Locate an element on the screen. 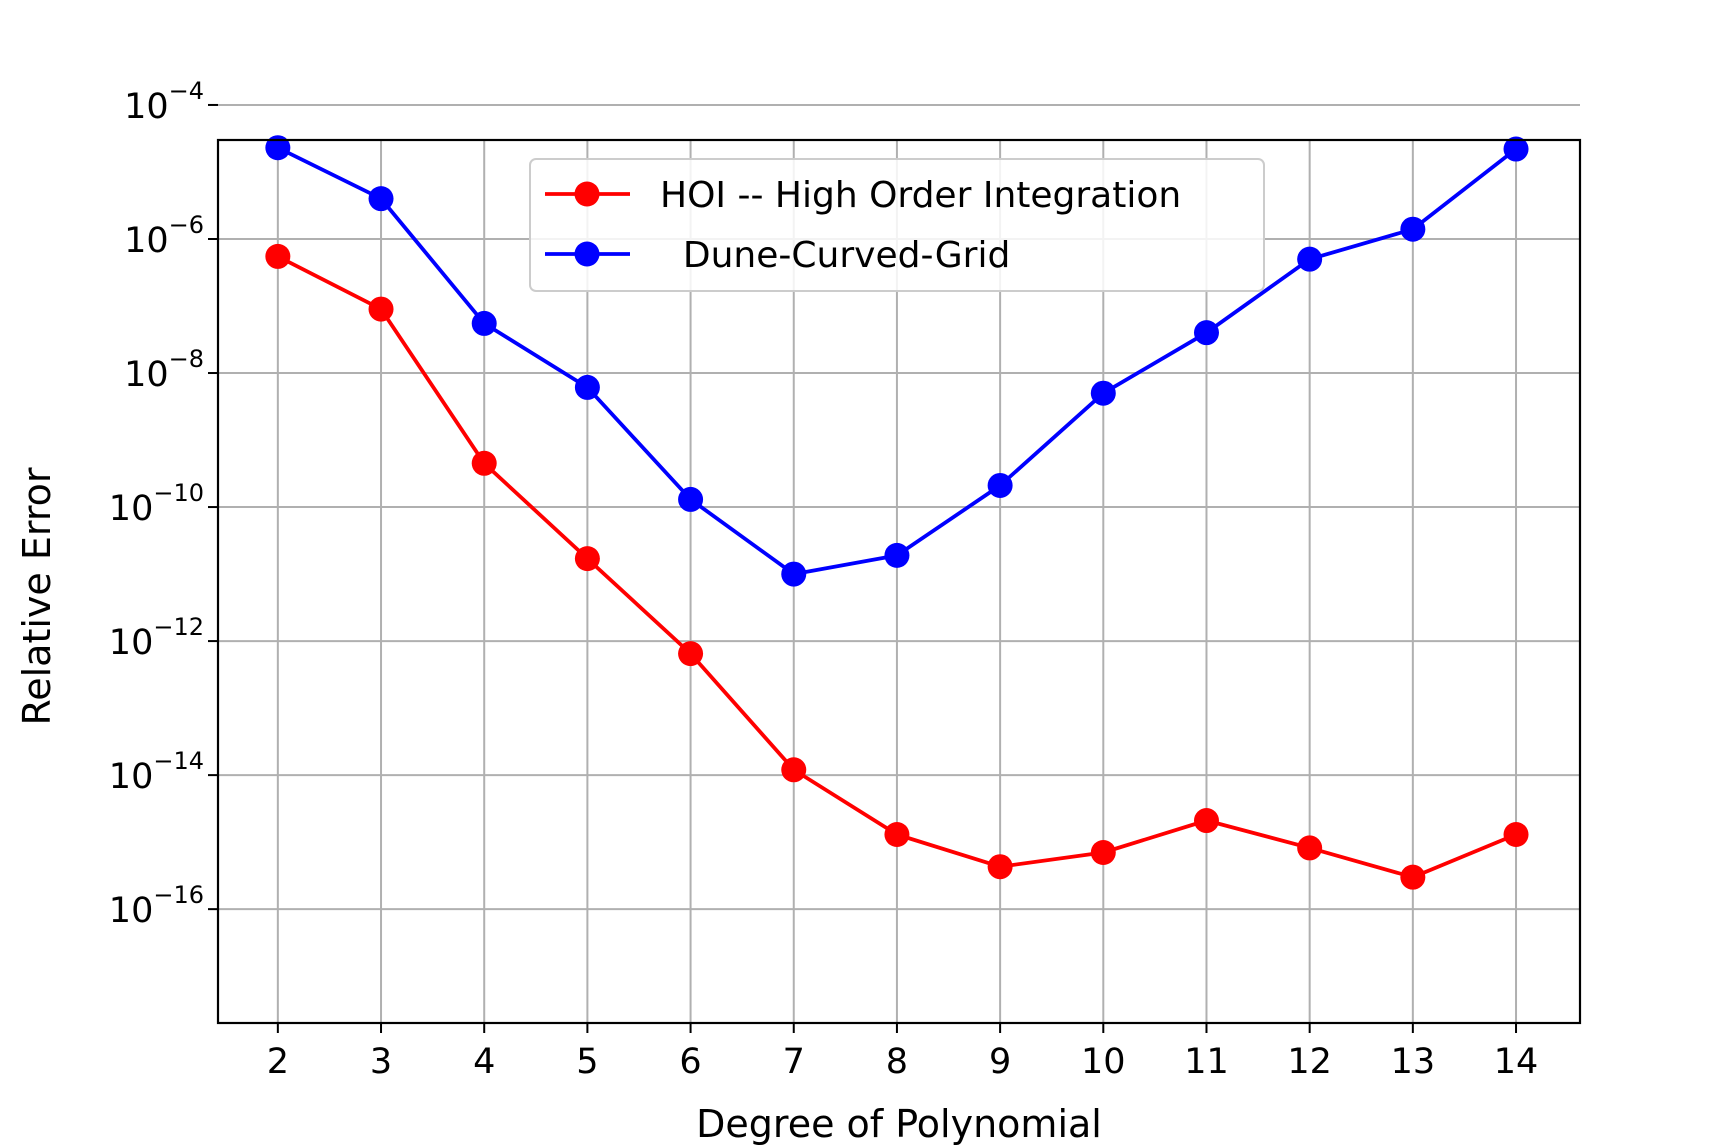 This screenshot has height=1148, width=1728. legend-box is located at coordinates (897, 225).